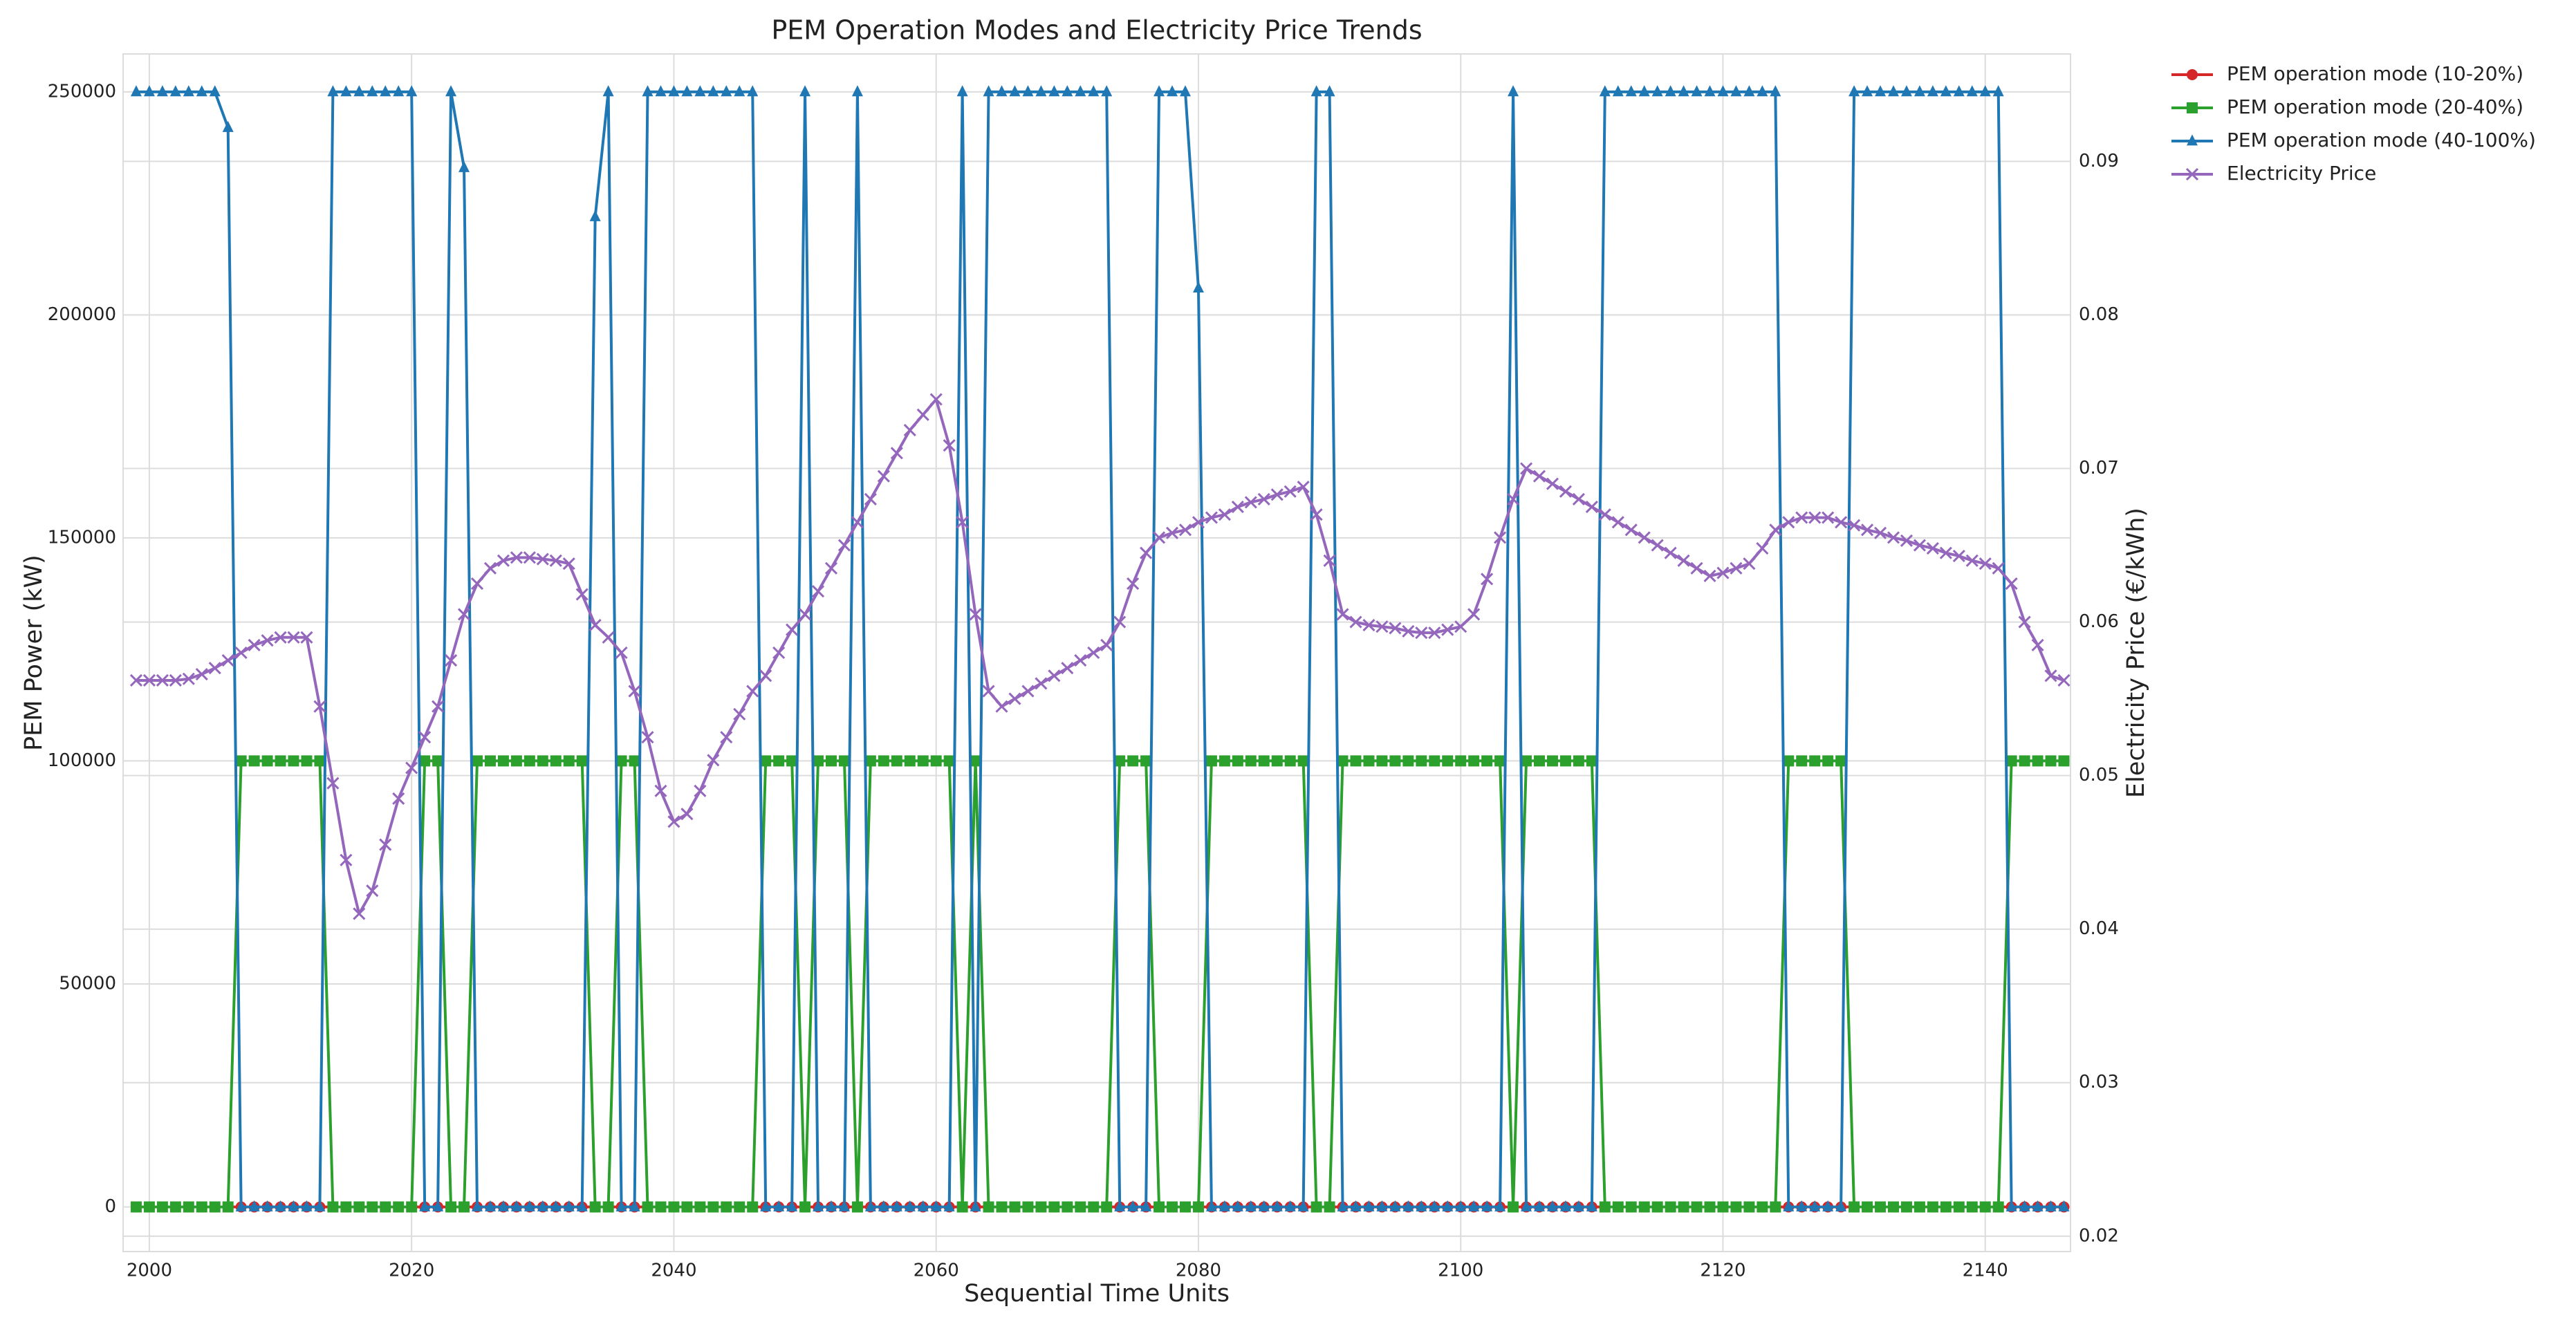 This screenshot has height=1320, width=2576. What do you see at coordinates (1985, 1271) in the screenshot?
I see `x-tick-label: 2140` at bounding box center [1985, 1271].